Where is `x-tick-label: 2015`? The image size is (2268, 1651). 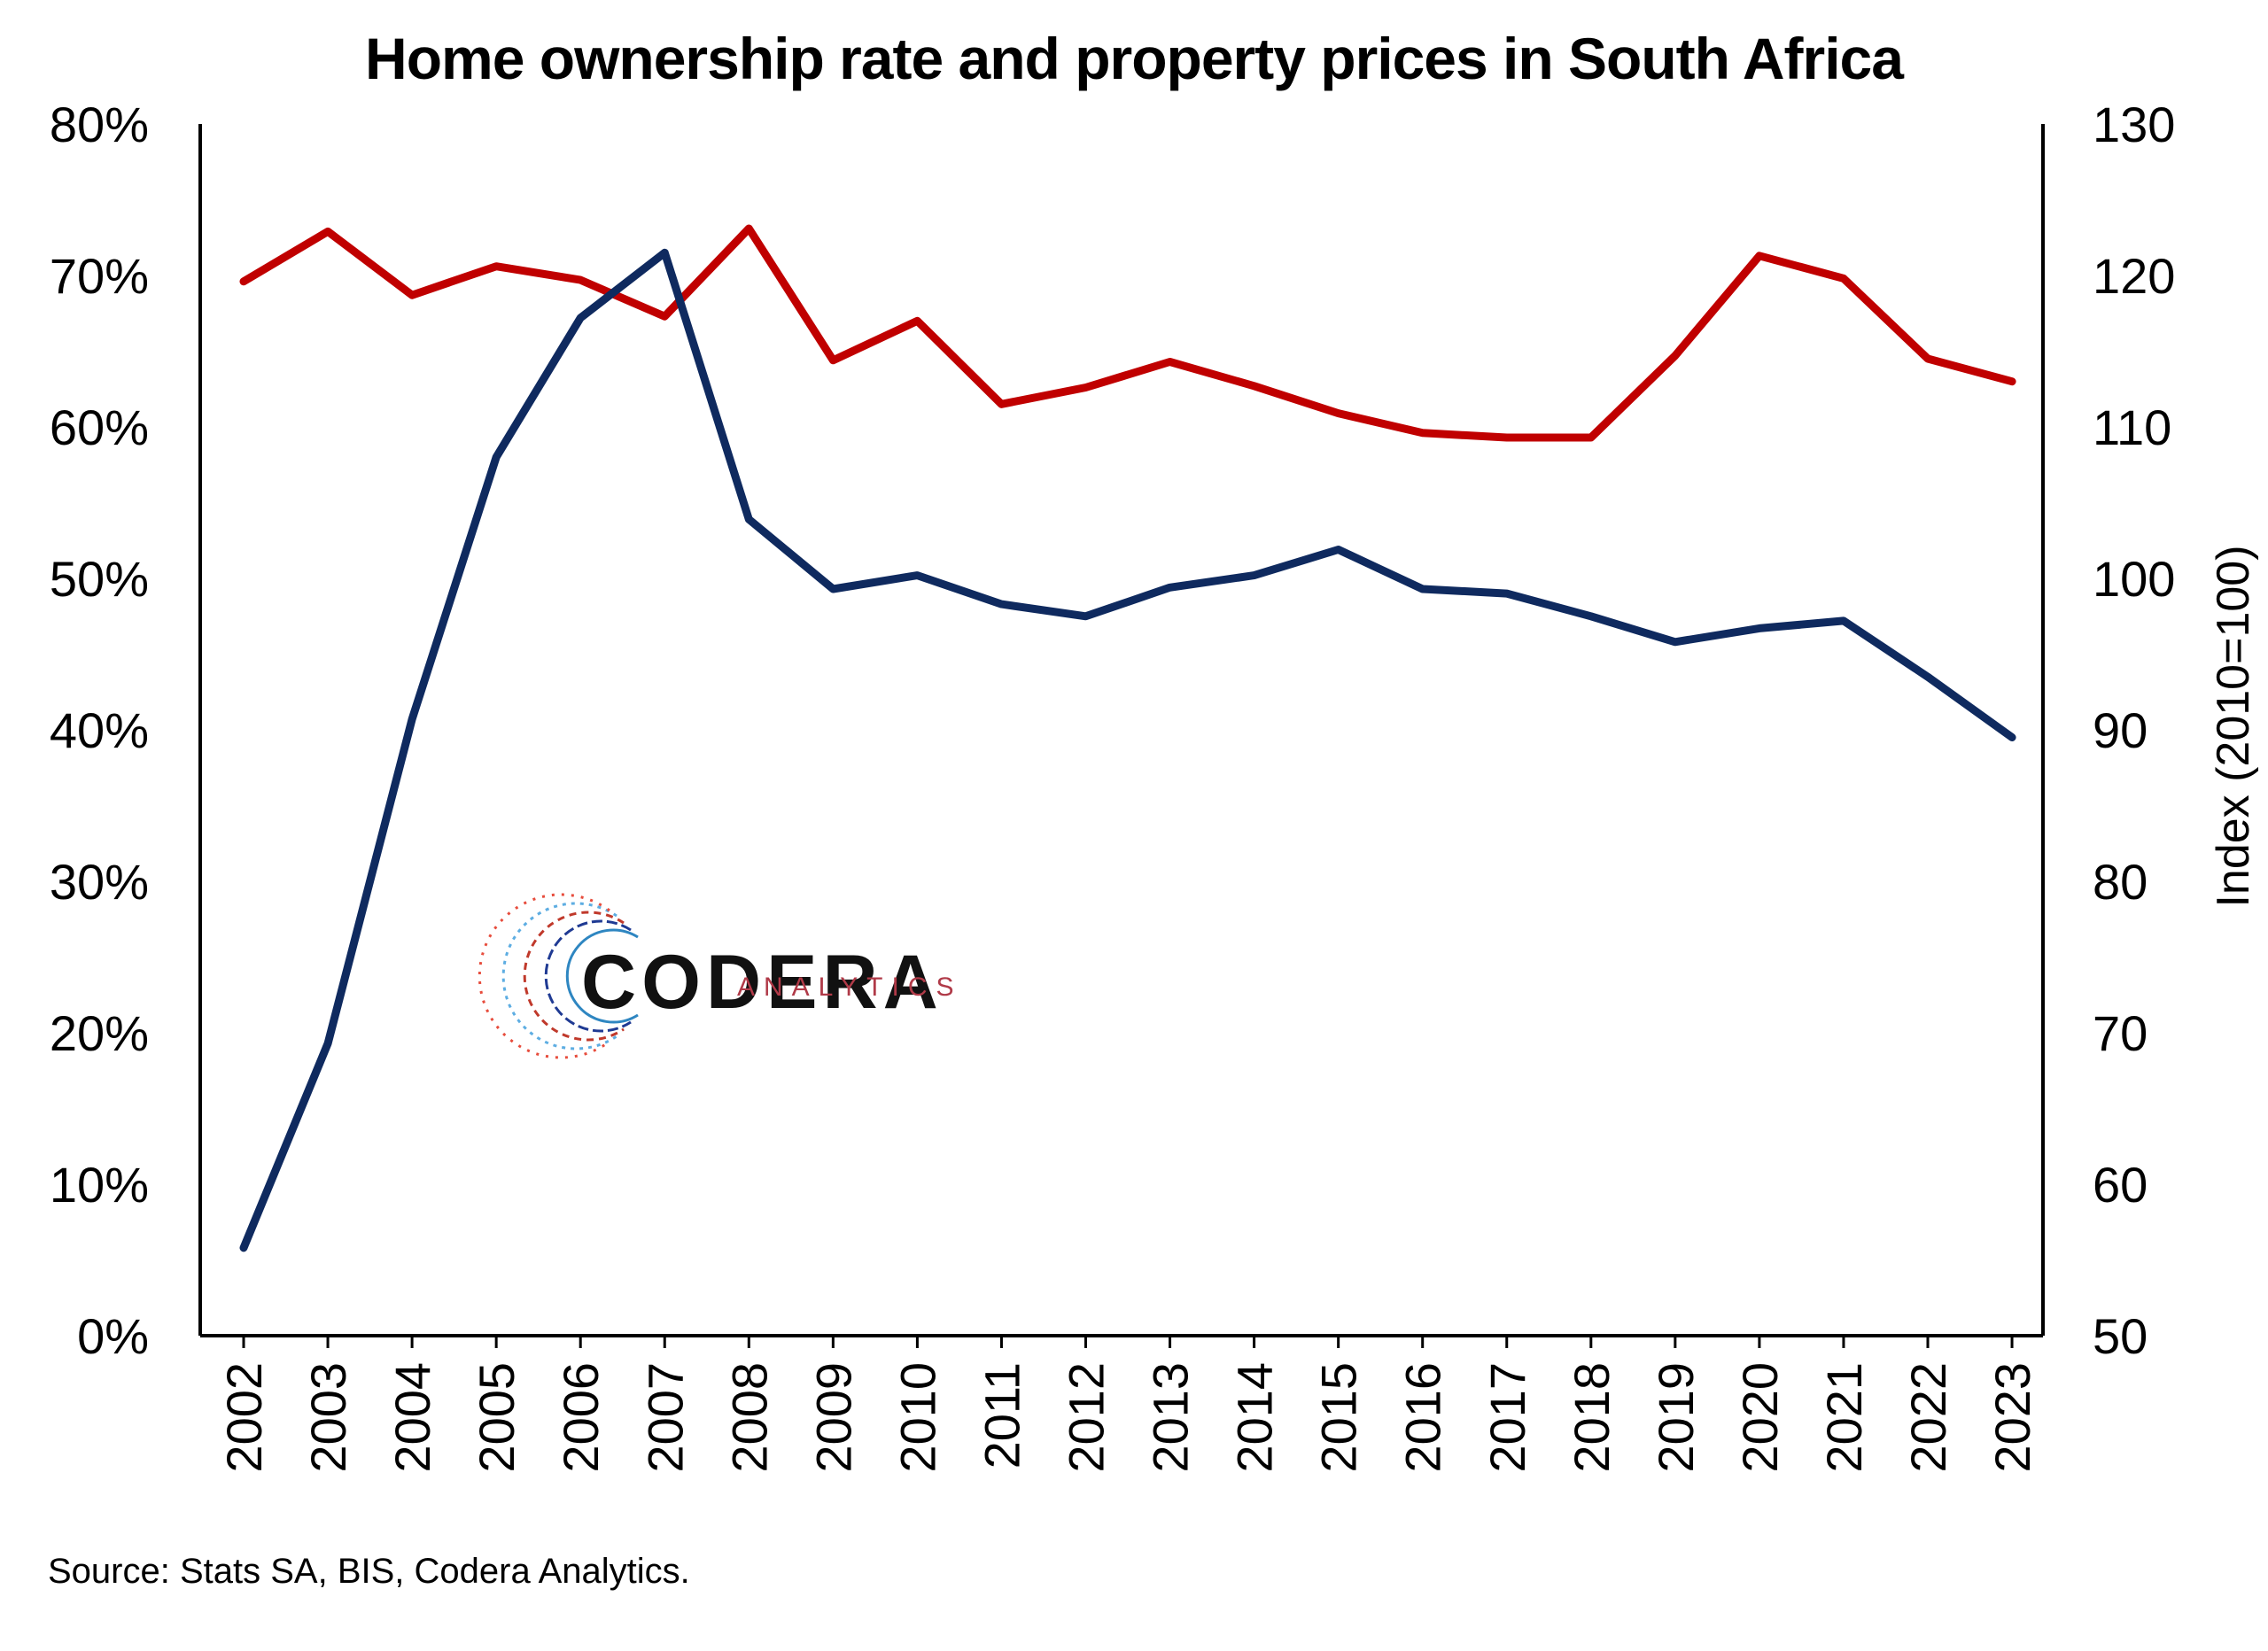 x-tick-label: 2015 is located at coordinates (1339, 1417).